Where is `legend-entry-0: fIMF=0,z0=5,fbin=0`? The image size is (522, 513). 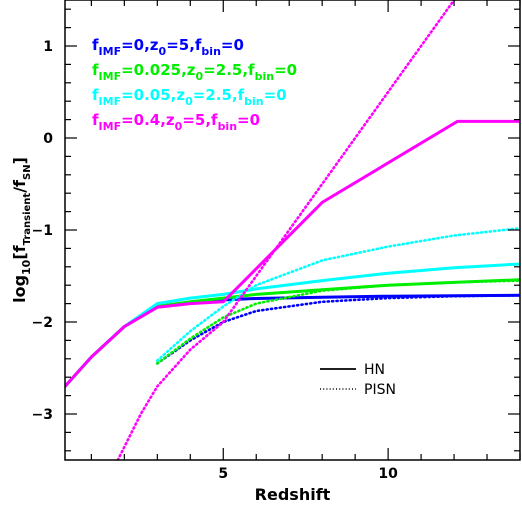
legend-entry-0: fIMF=0,z0=5,fbin=0 is located at coordinates (168, 47).